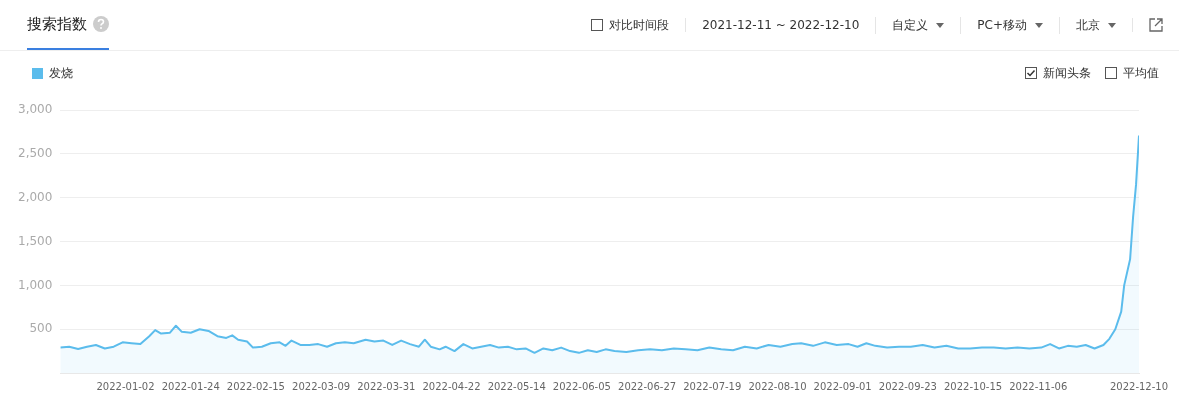 The width and height of the screenshot is (1179, 404). I want to click on y-tick-label: 1,000, so click(35, 284).